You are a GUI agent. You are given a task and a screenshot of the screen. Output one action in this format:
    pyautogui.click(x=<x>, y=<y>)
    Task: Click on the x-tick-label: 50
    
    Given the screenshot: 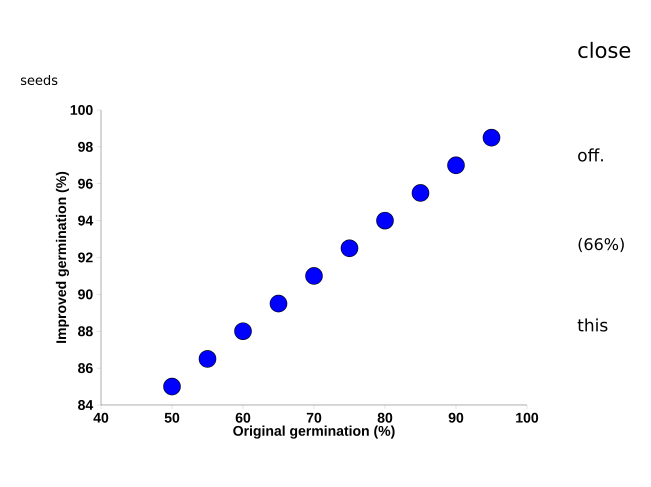 What is the action you would take?
    pyautogui.click(x=172, y=417)
    